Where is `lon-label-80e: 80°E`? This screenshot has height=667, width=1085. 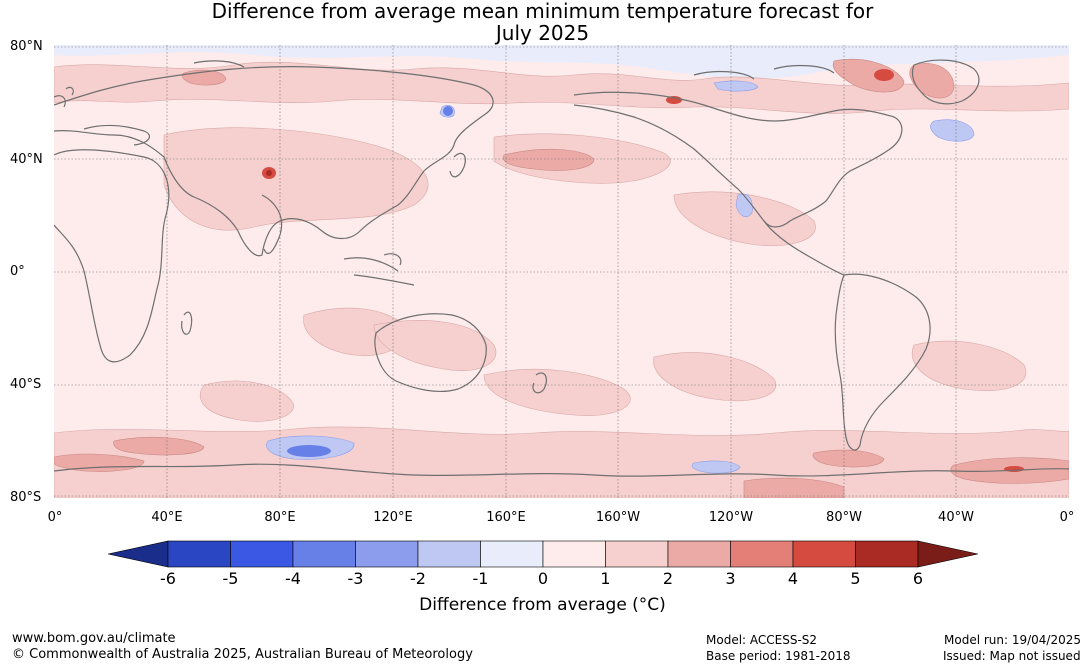 lon-label-80e: 80°E is located at coordinates (280, 517).